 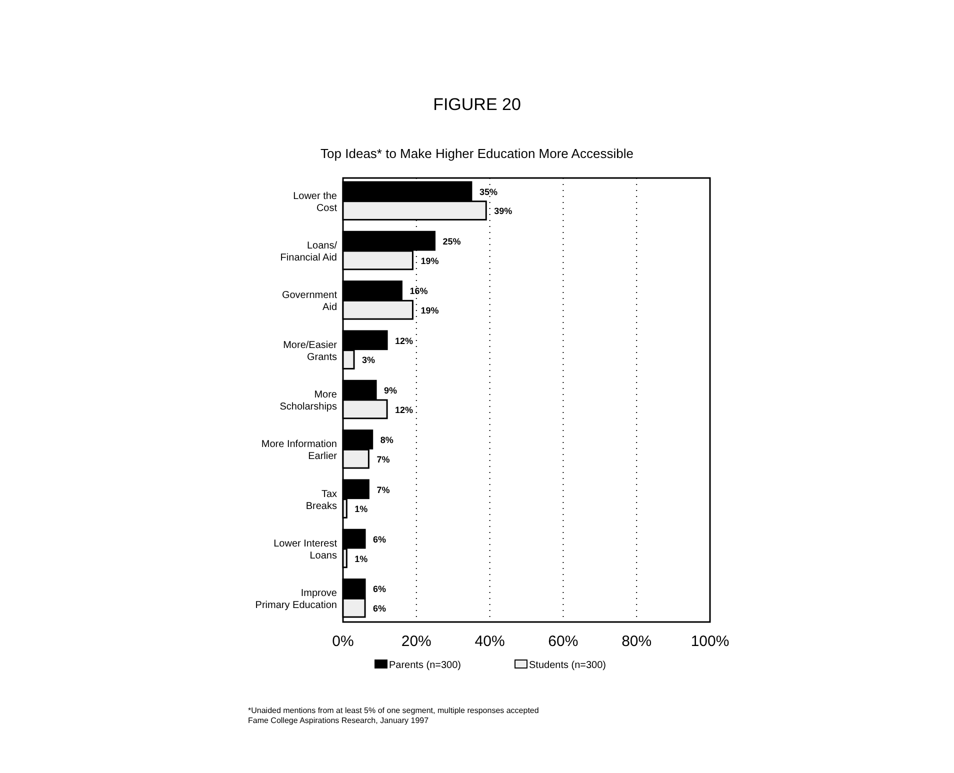 I want to click on legend-label: Parents (n=300), so click(x=425, y=665).